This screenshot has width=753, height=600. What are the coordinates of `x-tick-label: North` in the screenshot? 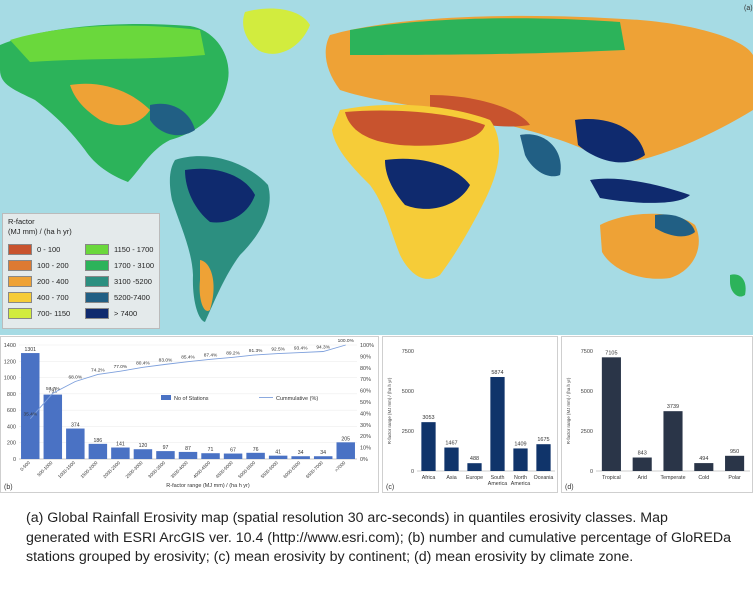 It's located at (520, 478).